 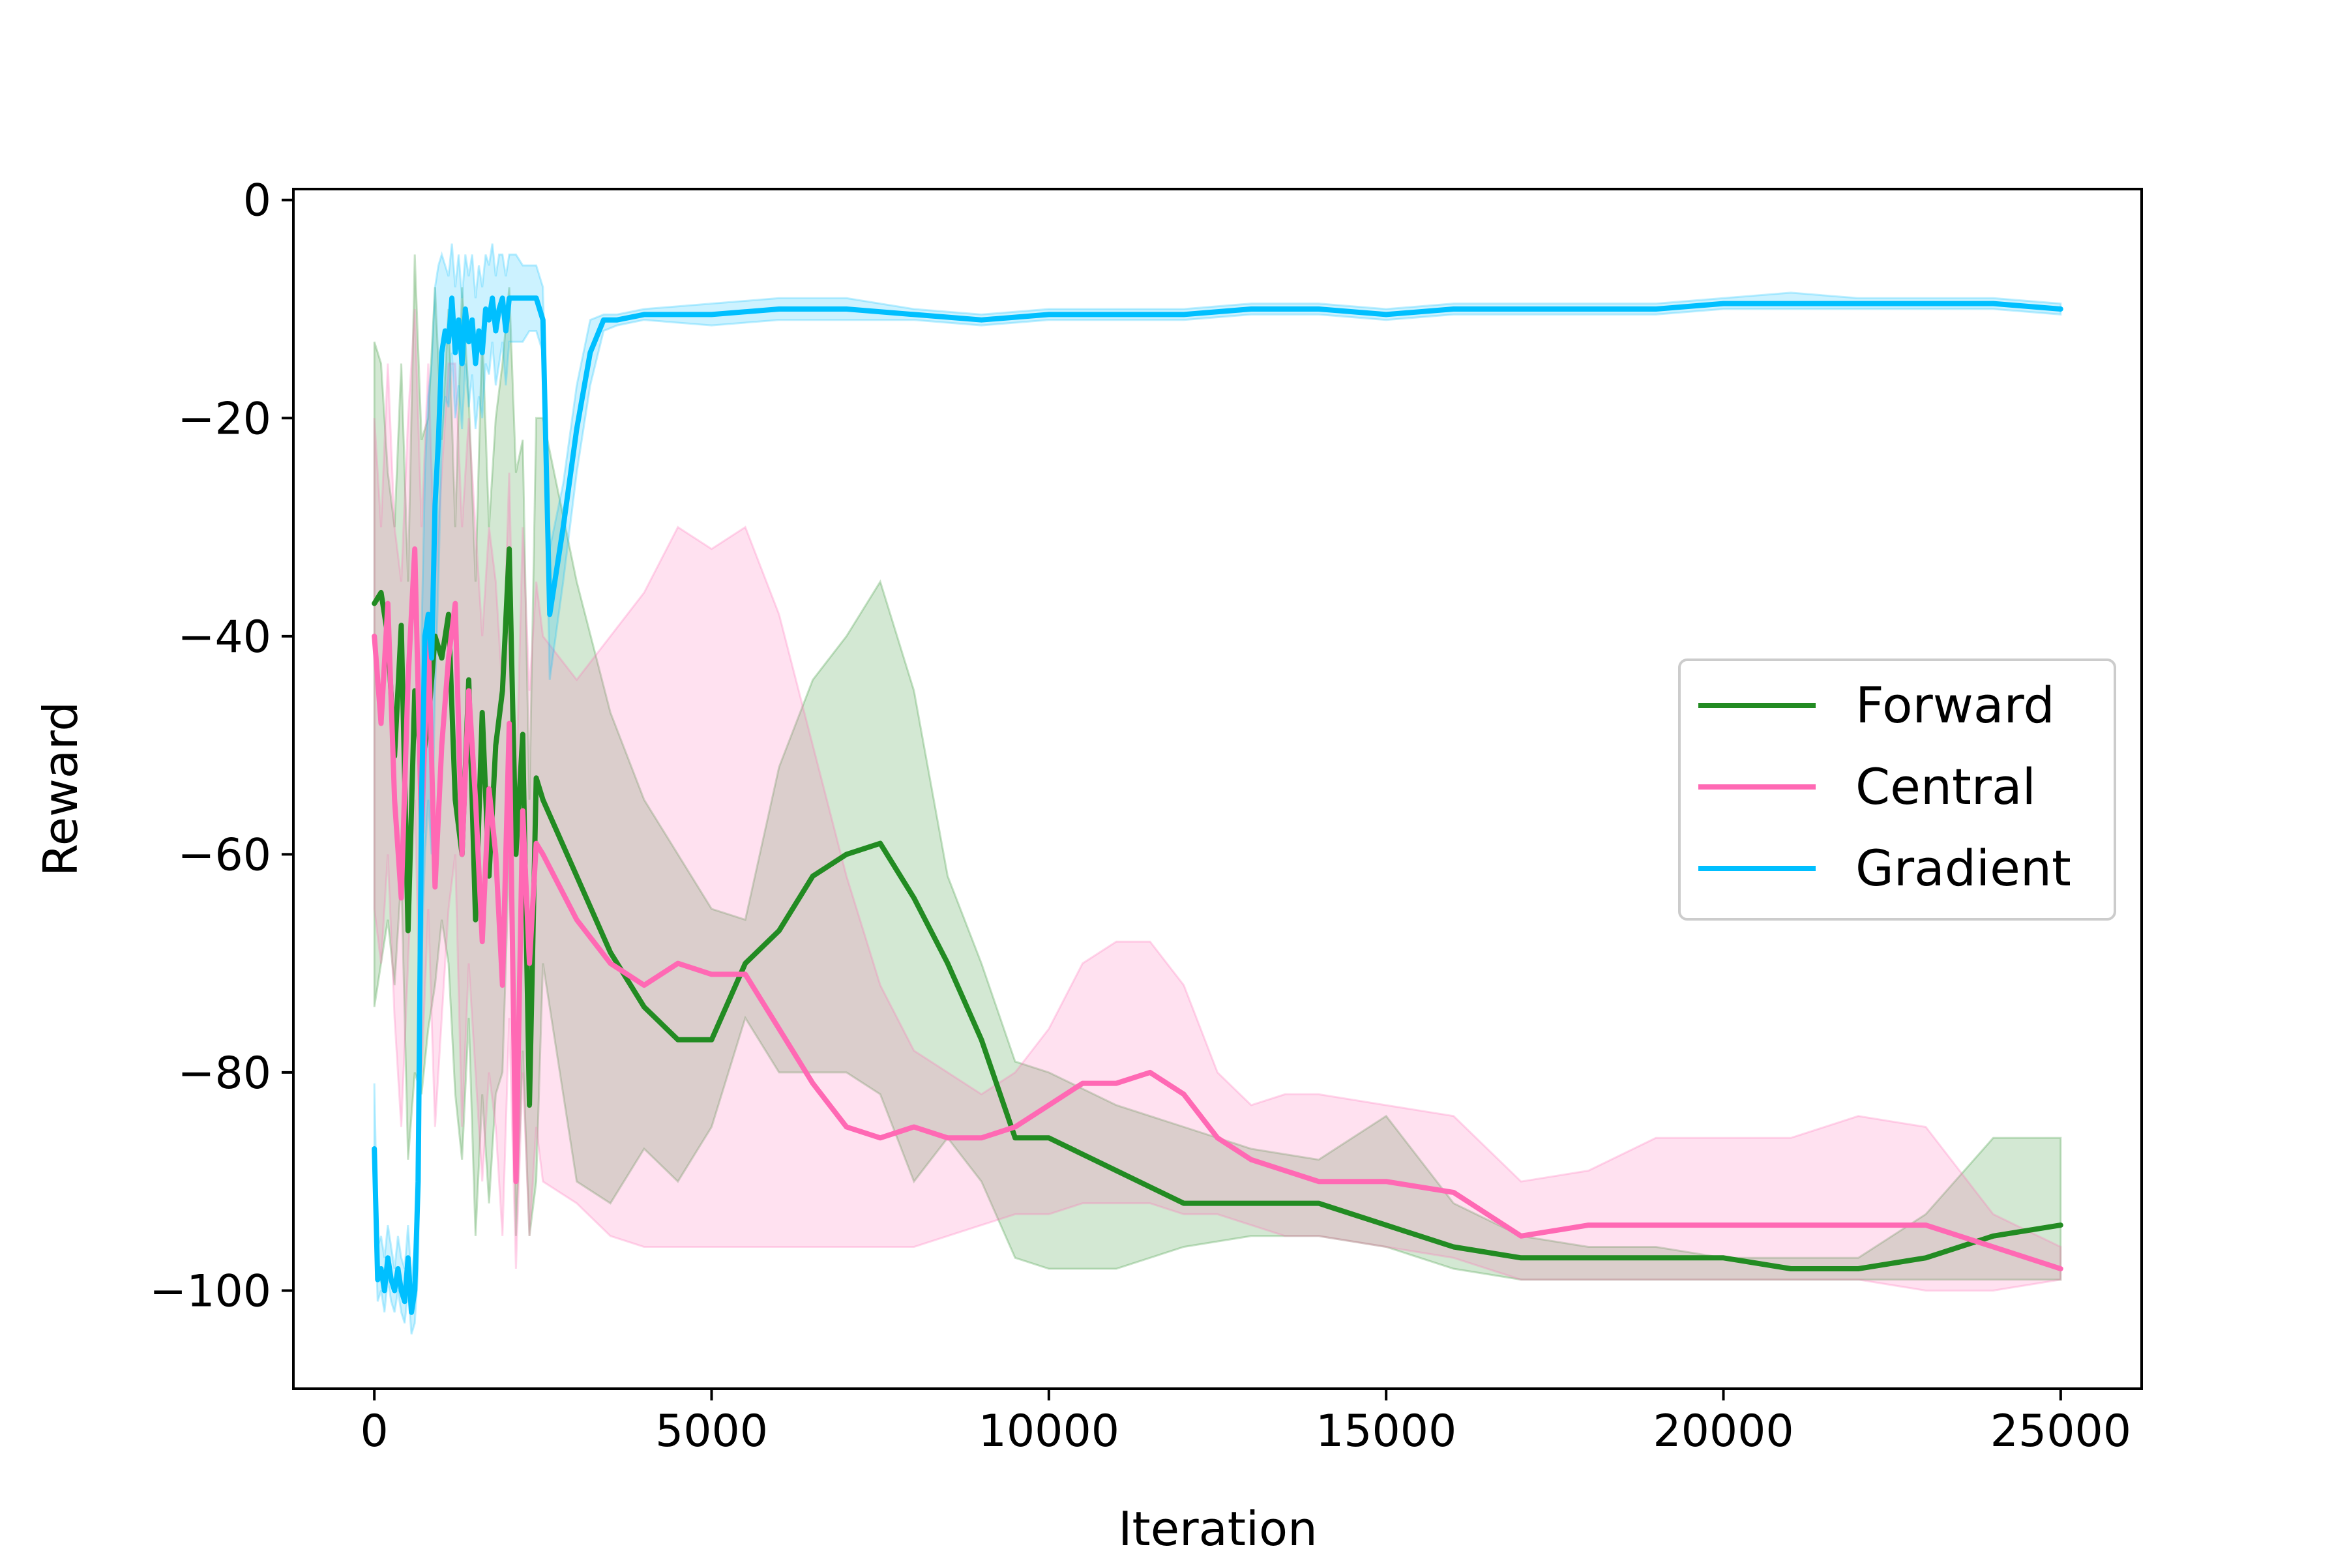 I want to click on y-tick-label: −40, so click(x=224, y=637).